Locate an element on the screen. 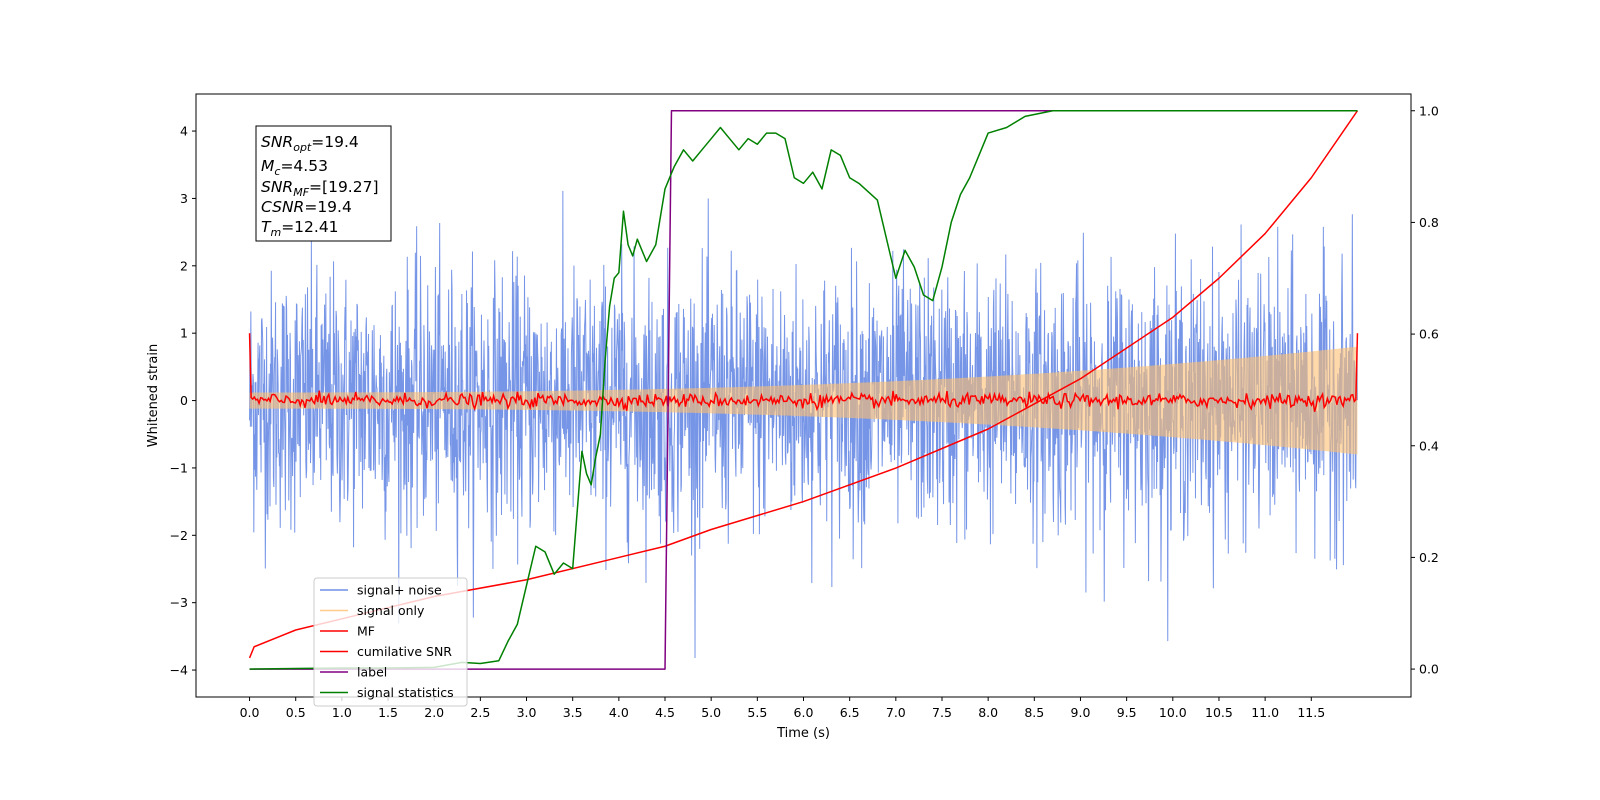 This screenshot has height=800, width=1600. annotation-snr-mf: SNRMF=[19.27] is located at coordinates (320, 188).